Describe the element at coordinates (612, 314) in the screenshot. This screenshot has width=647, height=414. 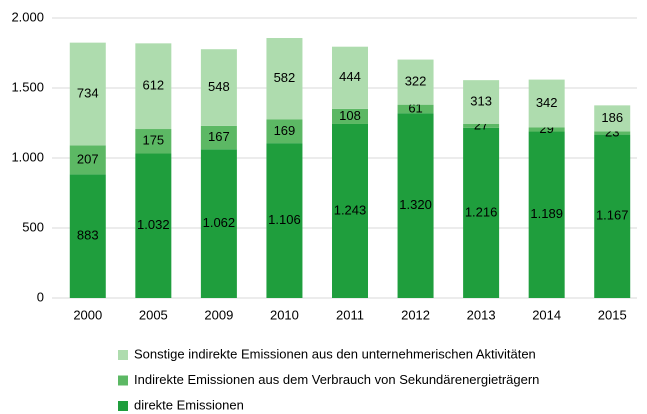
I see `x-tick-label: 2015` at that location.